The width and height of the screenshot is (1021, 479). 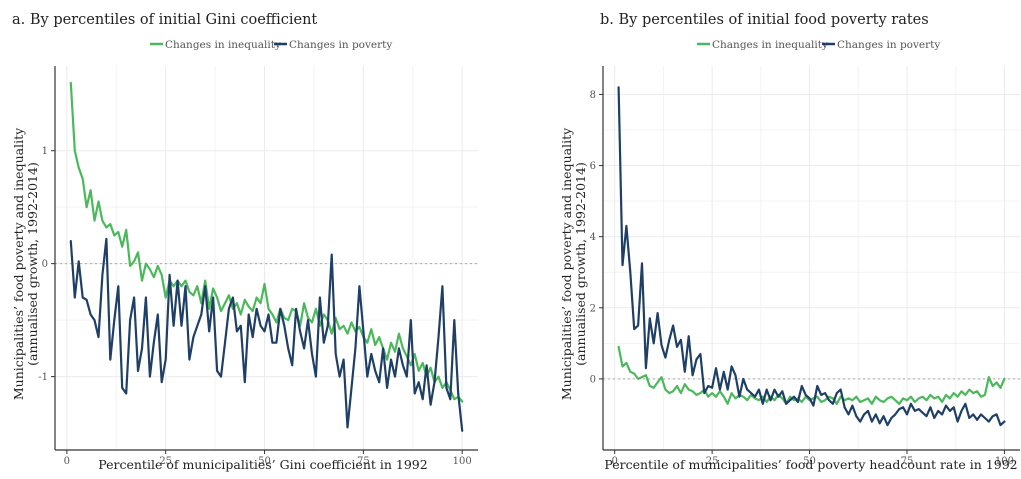 What do you see at coordinates (1004, 461) in the screenshot?
I see `panel-b-x-tick-label: 100` at bounding box center [1004, 461].